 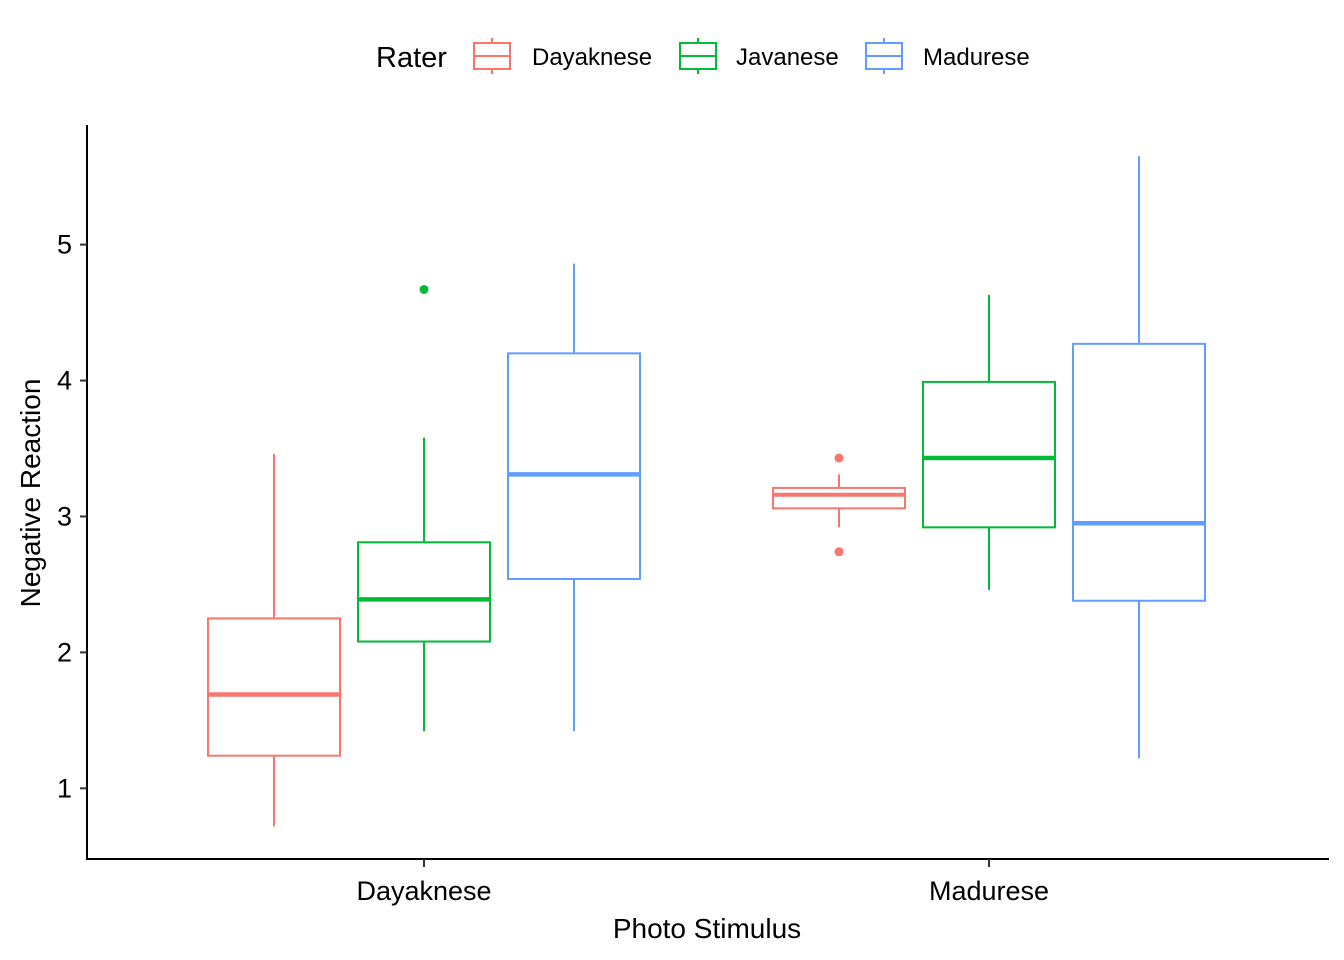 I want to click on box-javanese-dayaknese, so click(x=424, y=508).